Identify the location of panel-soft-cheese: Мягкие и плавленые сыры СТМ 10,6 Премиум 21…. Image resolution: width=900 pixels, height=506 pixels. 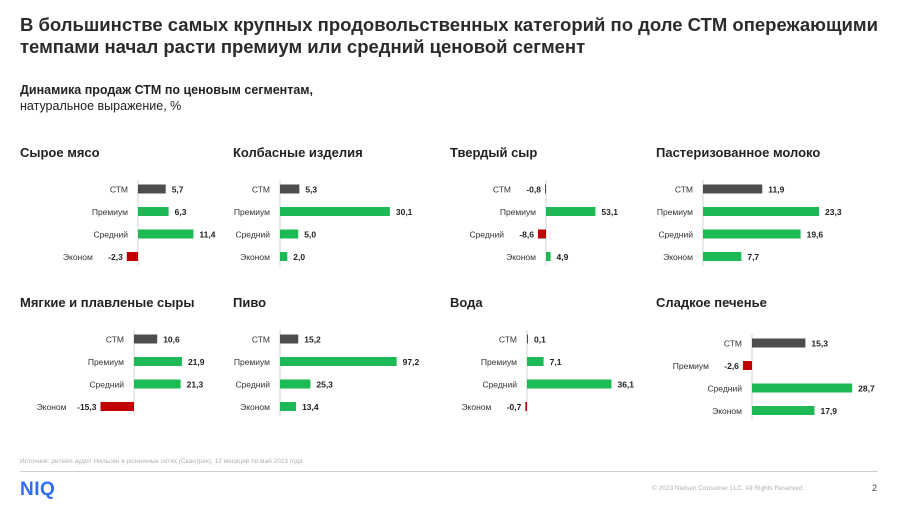
(120, 360).